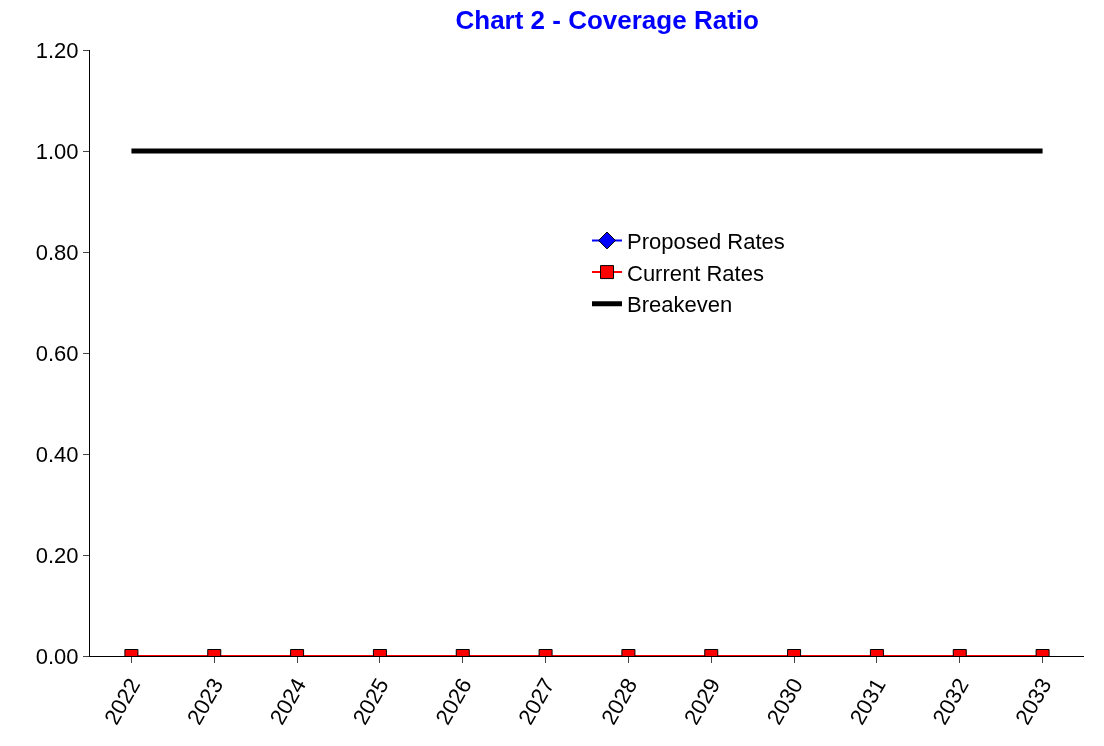  I want to click on chart-title: Chart 2 - Coverage Ratio, so click(607, 20).